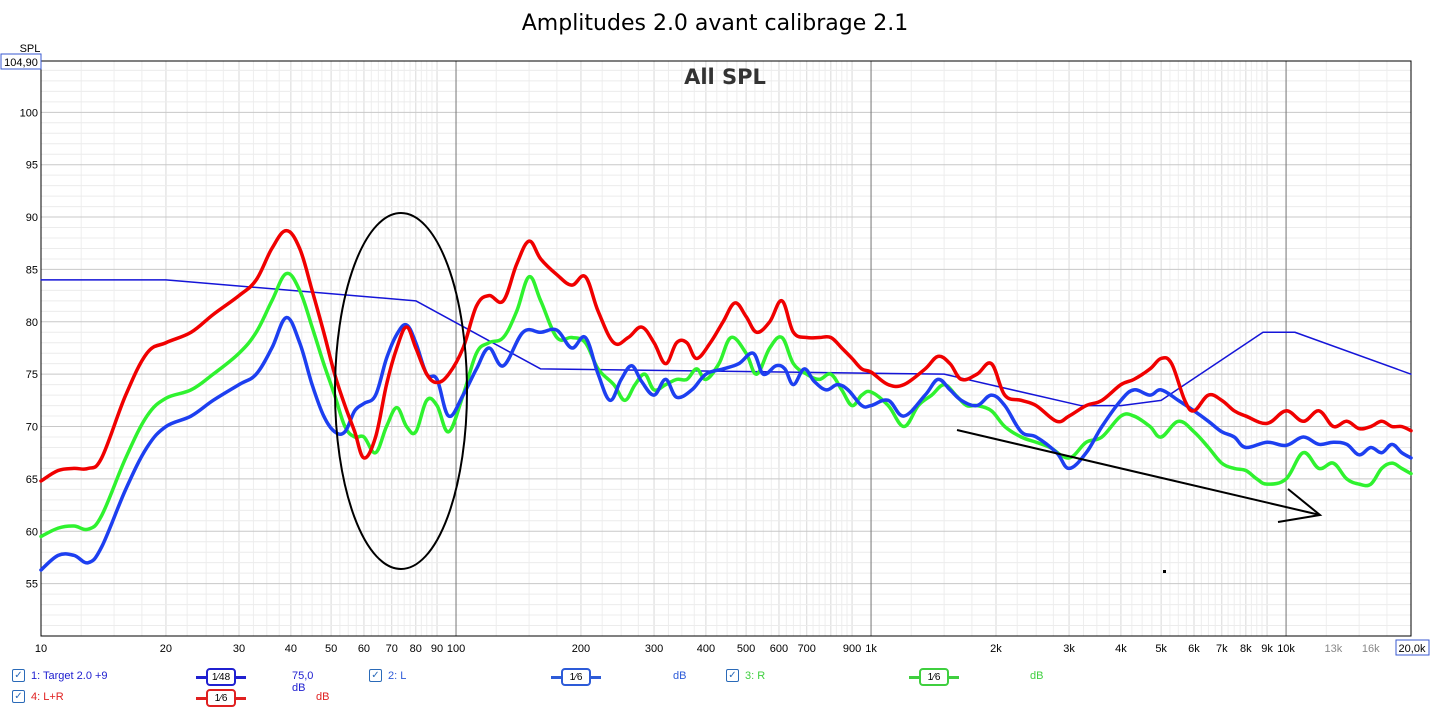 The image size is (1431, 709). I want to click on x-max-value-box: 20,0k, so click(1412, 647).